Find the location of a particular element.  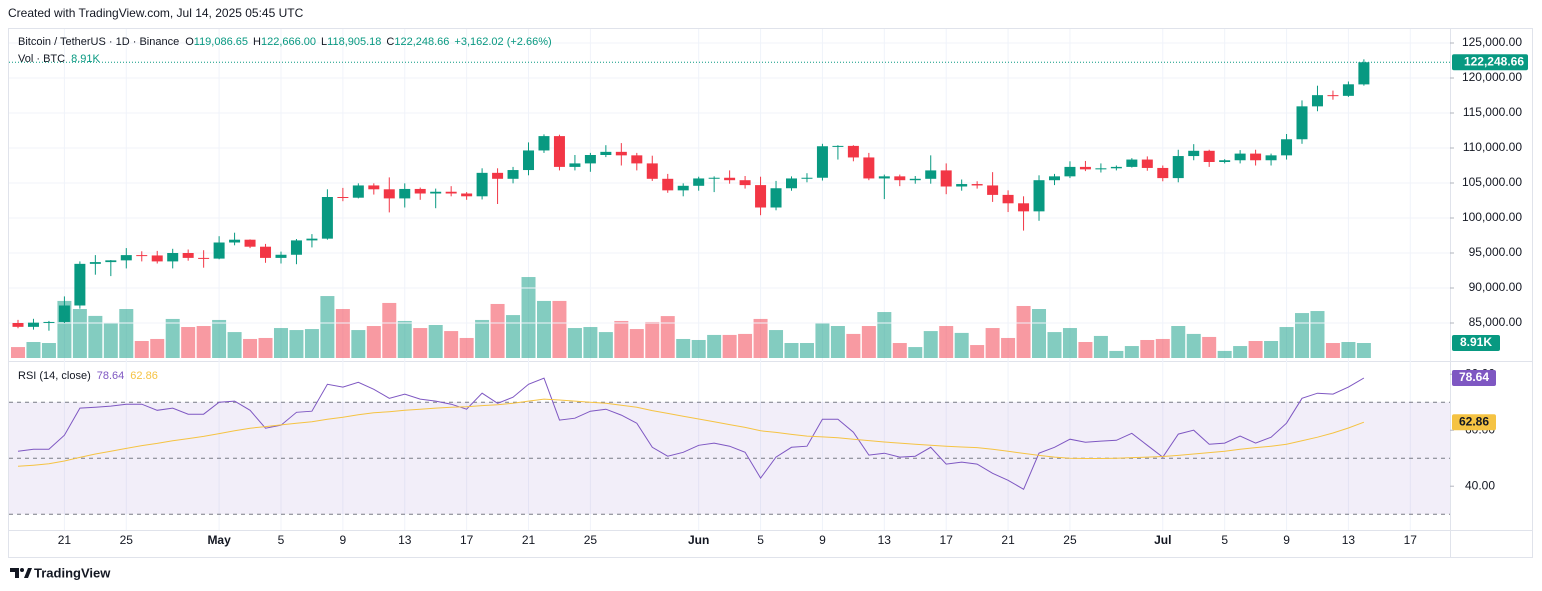

x-tick-label: 21 is located at coordinates (1008, 540).